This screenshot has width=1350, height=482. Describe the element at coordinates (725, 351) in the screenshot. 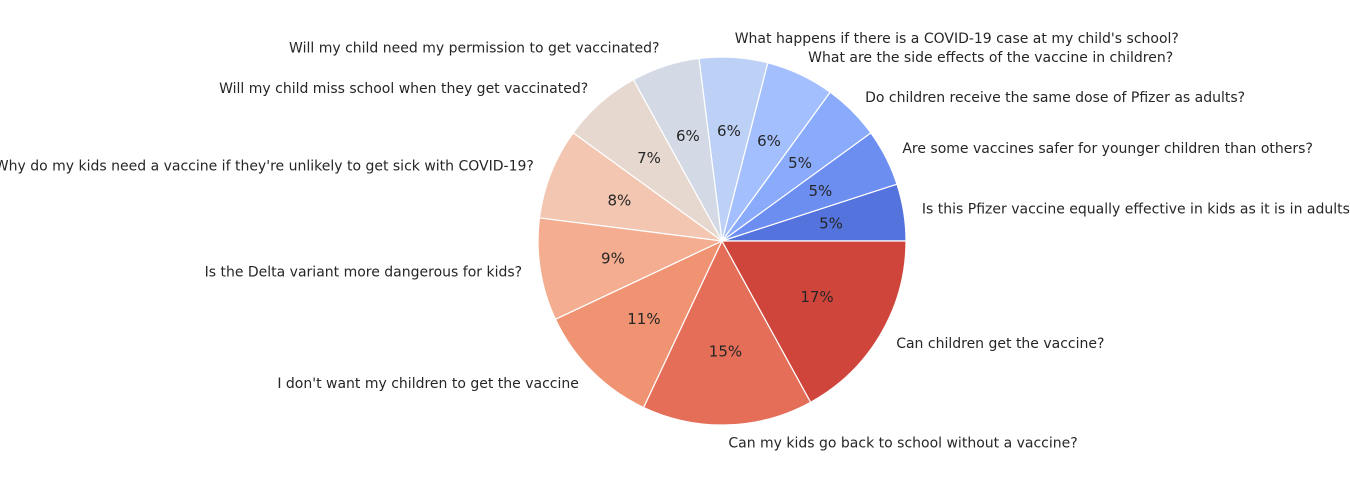

I see `slice-percent-label: 15%` at that location.